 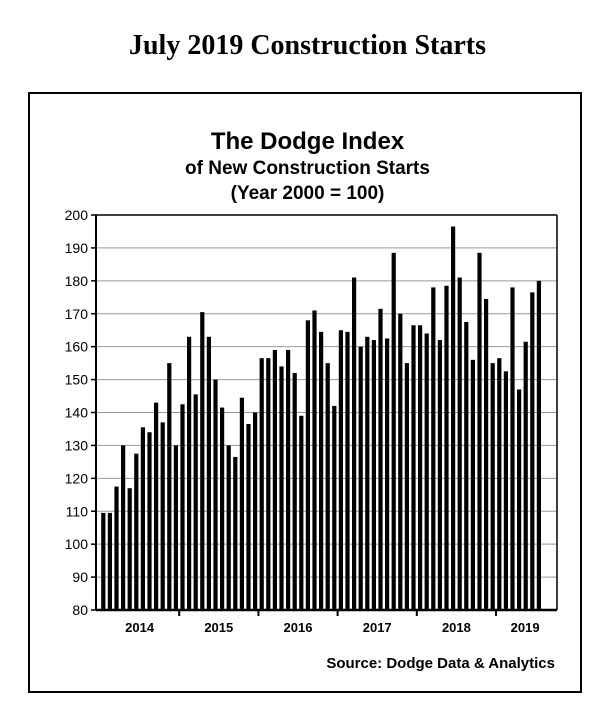 What do you see at coordinates (77, 248) in the screenshot?
I see `y-tick-label: 190` at bounding box center [77, 248].